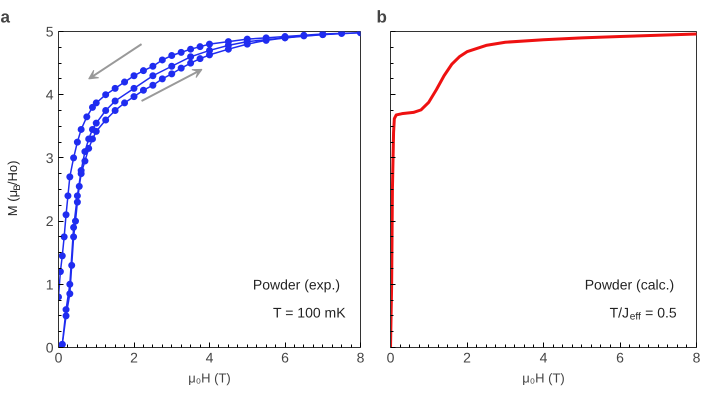 The width and height of the screenshot is (708, 399). Describe the element at coordinates (50, 284) in the screenshot. I see `y-tick-label: 1` at that location.